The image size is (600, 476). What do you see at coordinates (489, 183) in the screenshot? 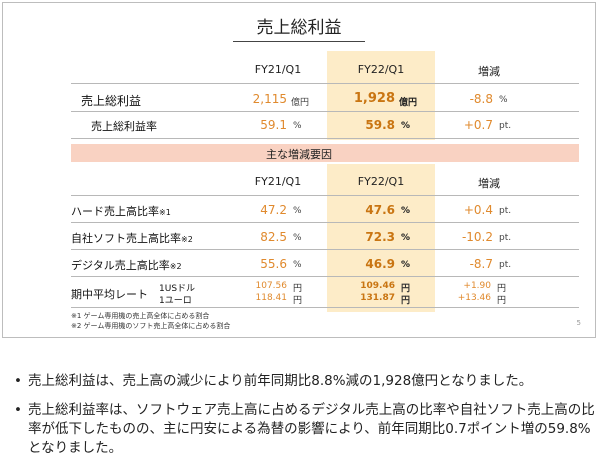
I see `factors-header-change: 増減` at bounding box center [489, 183].